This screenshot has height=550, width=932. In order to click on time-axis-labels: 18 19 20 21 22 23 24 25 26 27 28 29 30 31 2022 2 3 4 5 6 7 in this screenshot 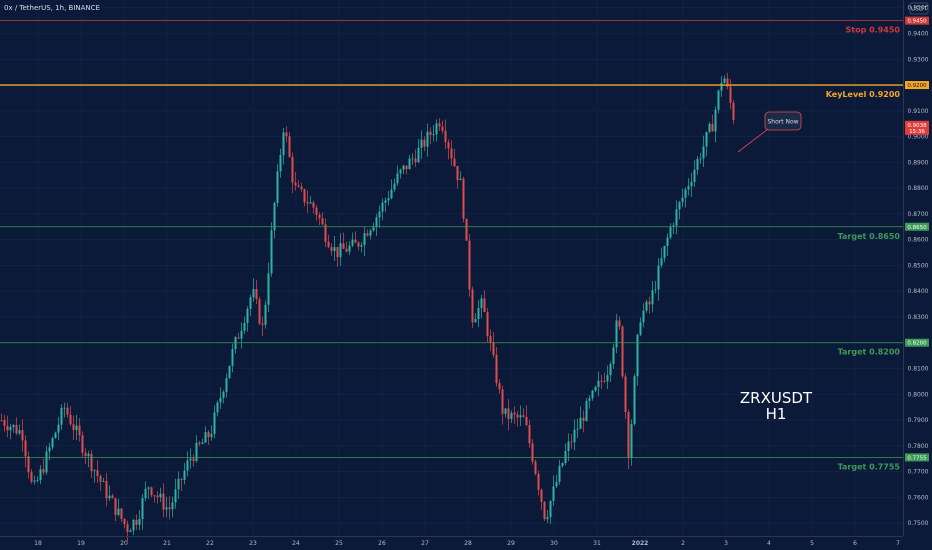, I will do `click(467, 543)`.